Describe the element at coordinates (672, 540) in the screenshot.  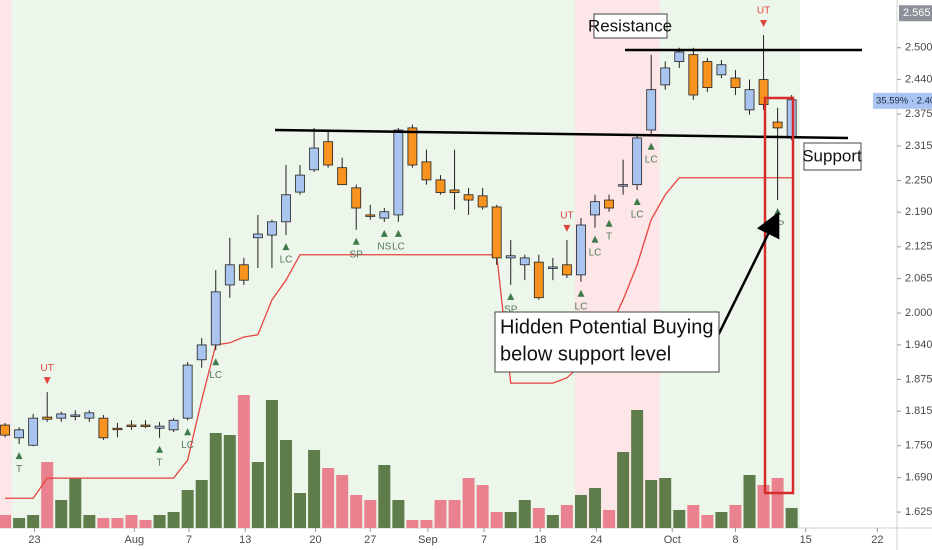
I see `x-tick-label: Oct` at that location.